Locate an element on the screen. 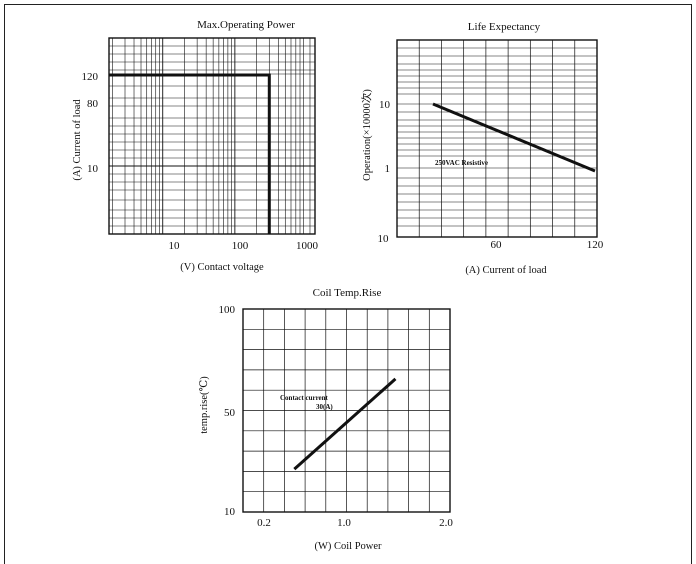  x-tick-label: 120 is located at coordinates (595, 245).